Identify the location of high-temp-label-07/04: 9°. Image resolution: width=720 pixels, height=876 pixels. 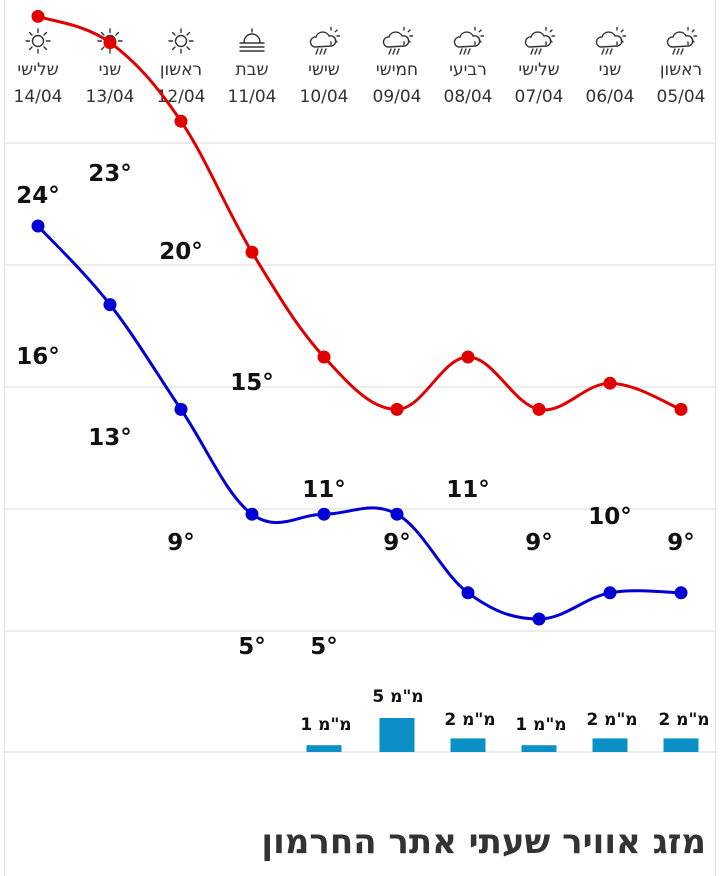
(539, 543).